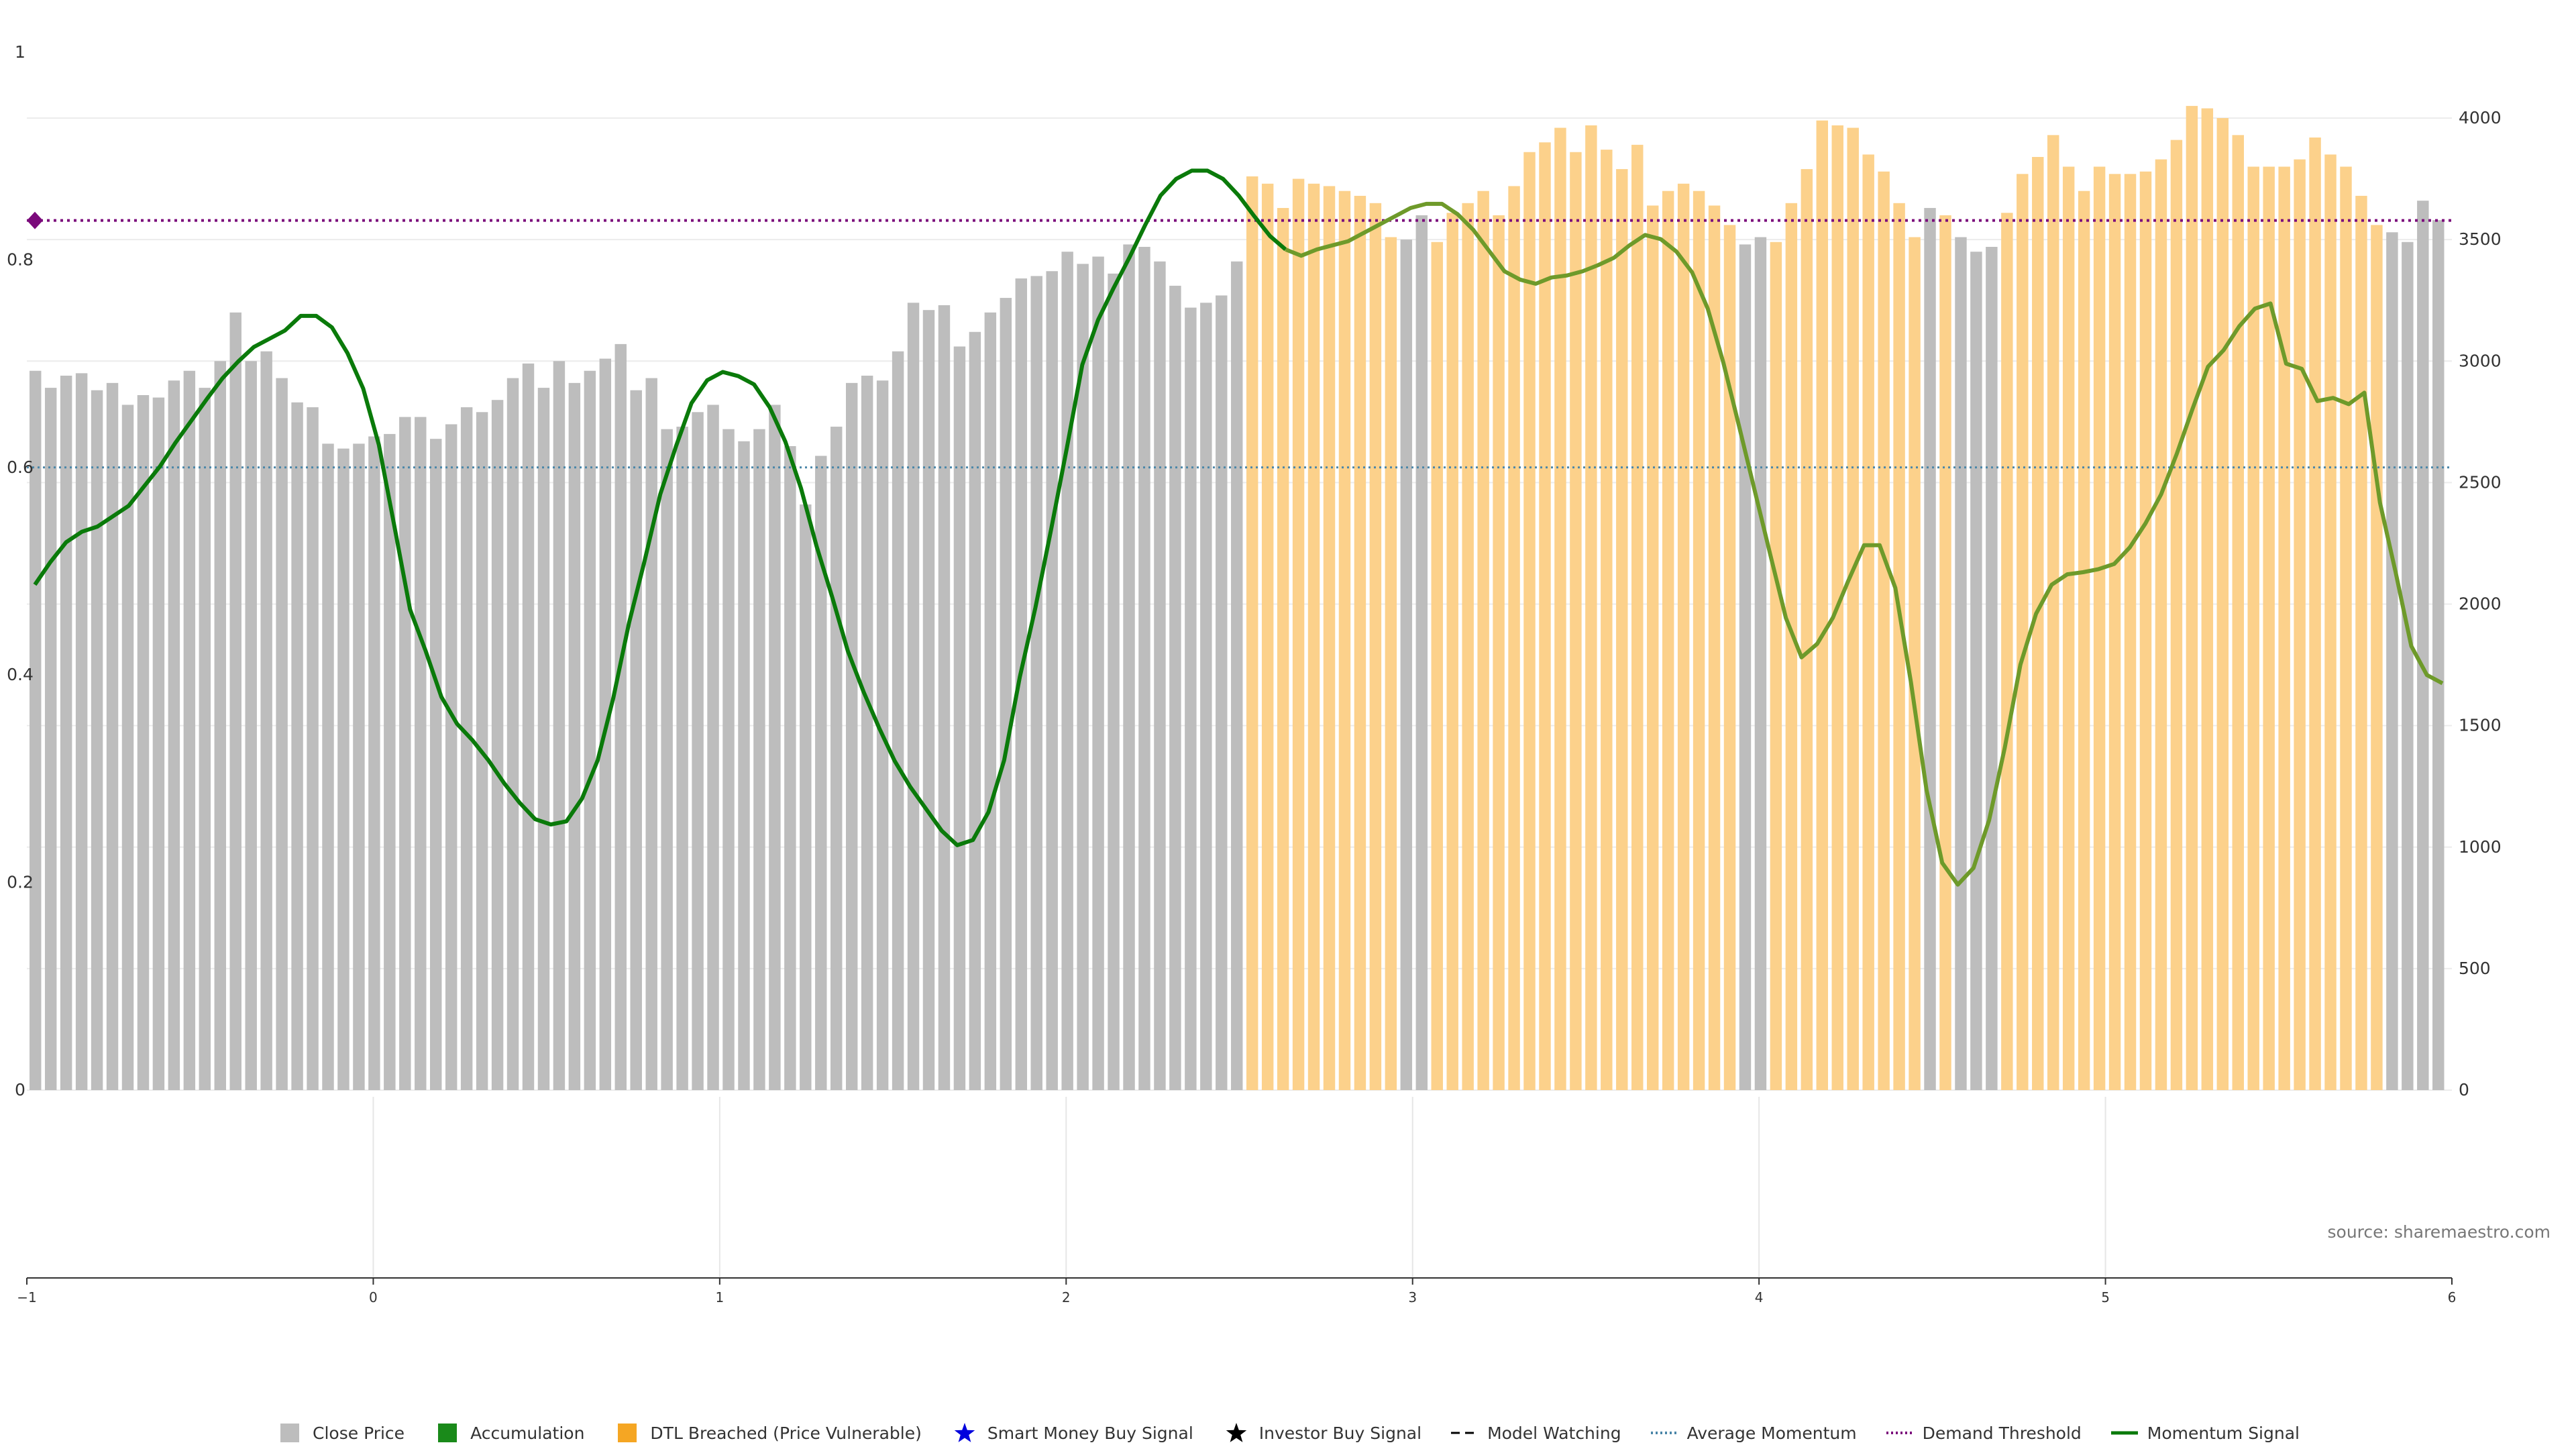  I want to click on legend-item: Close Price, so click(340, 1433).